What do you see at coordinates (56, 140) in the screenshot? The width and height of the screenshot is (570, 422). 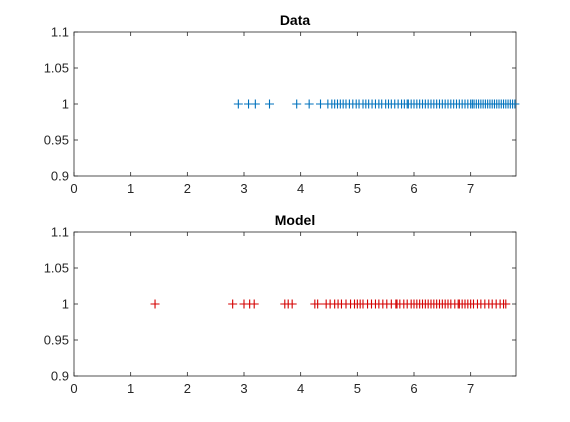 I see `data-y-tick-label: 0.95` at bounding box center [56, 140].